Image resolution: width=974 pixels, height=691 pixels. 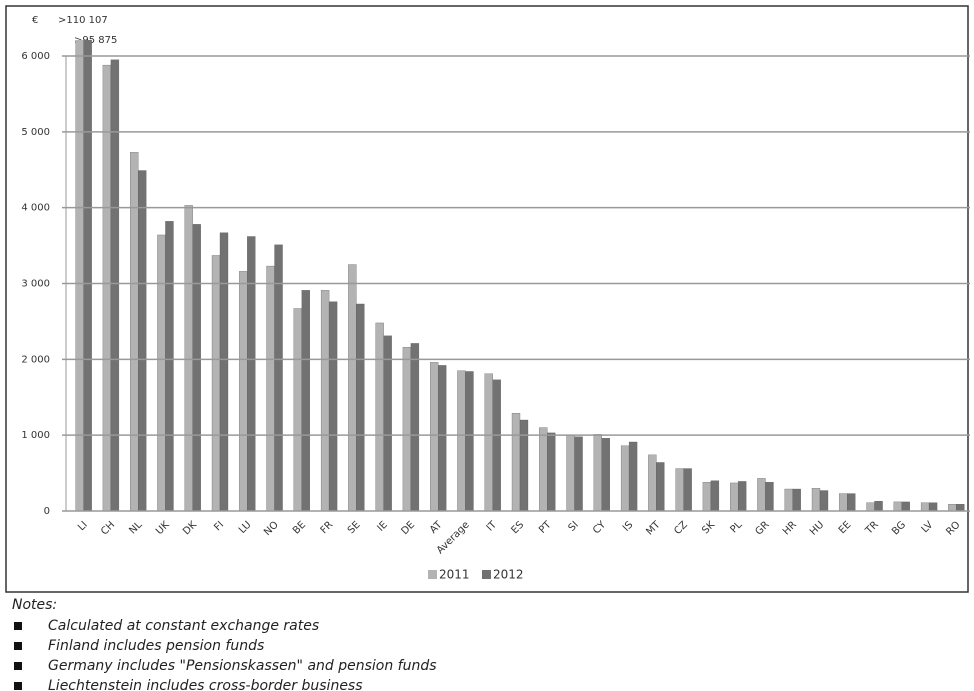 I want to click on x-tick-label: SI, so click(x=573, y=526).